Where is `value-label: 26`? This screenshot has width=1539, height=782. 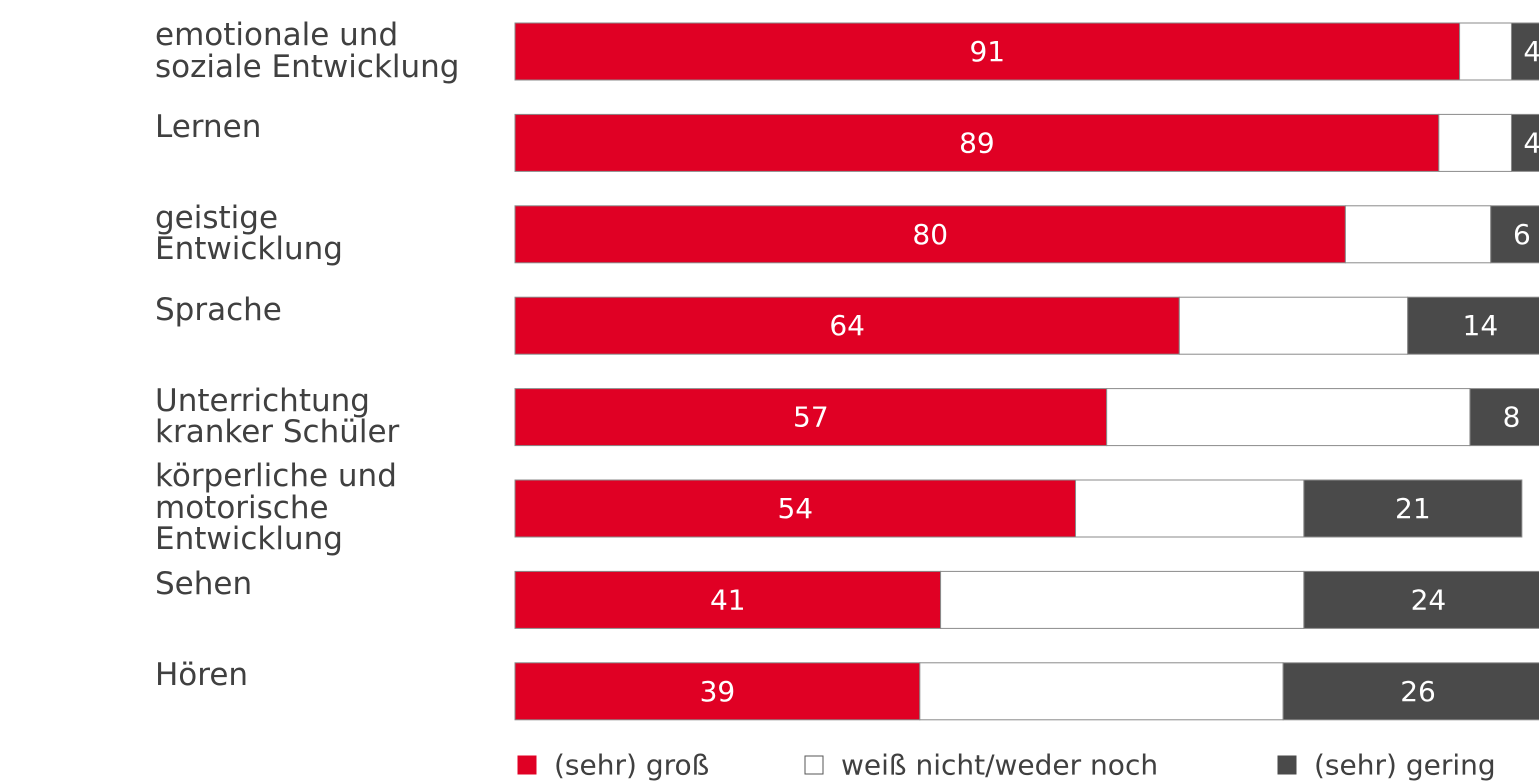 value-label: 26 is located at coordinates (1418, 691).